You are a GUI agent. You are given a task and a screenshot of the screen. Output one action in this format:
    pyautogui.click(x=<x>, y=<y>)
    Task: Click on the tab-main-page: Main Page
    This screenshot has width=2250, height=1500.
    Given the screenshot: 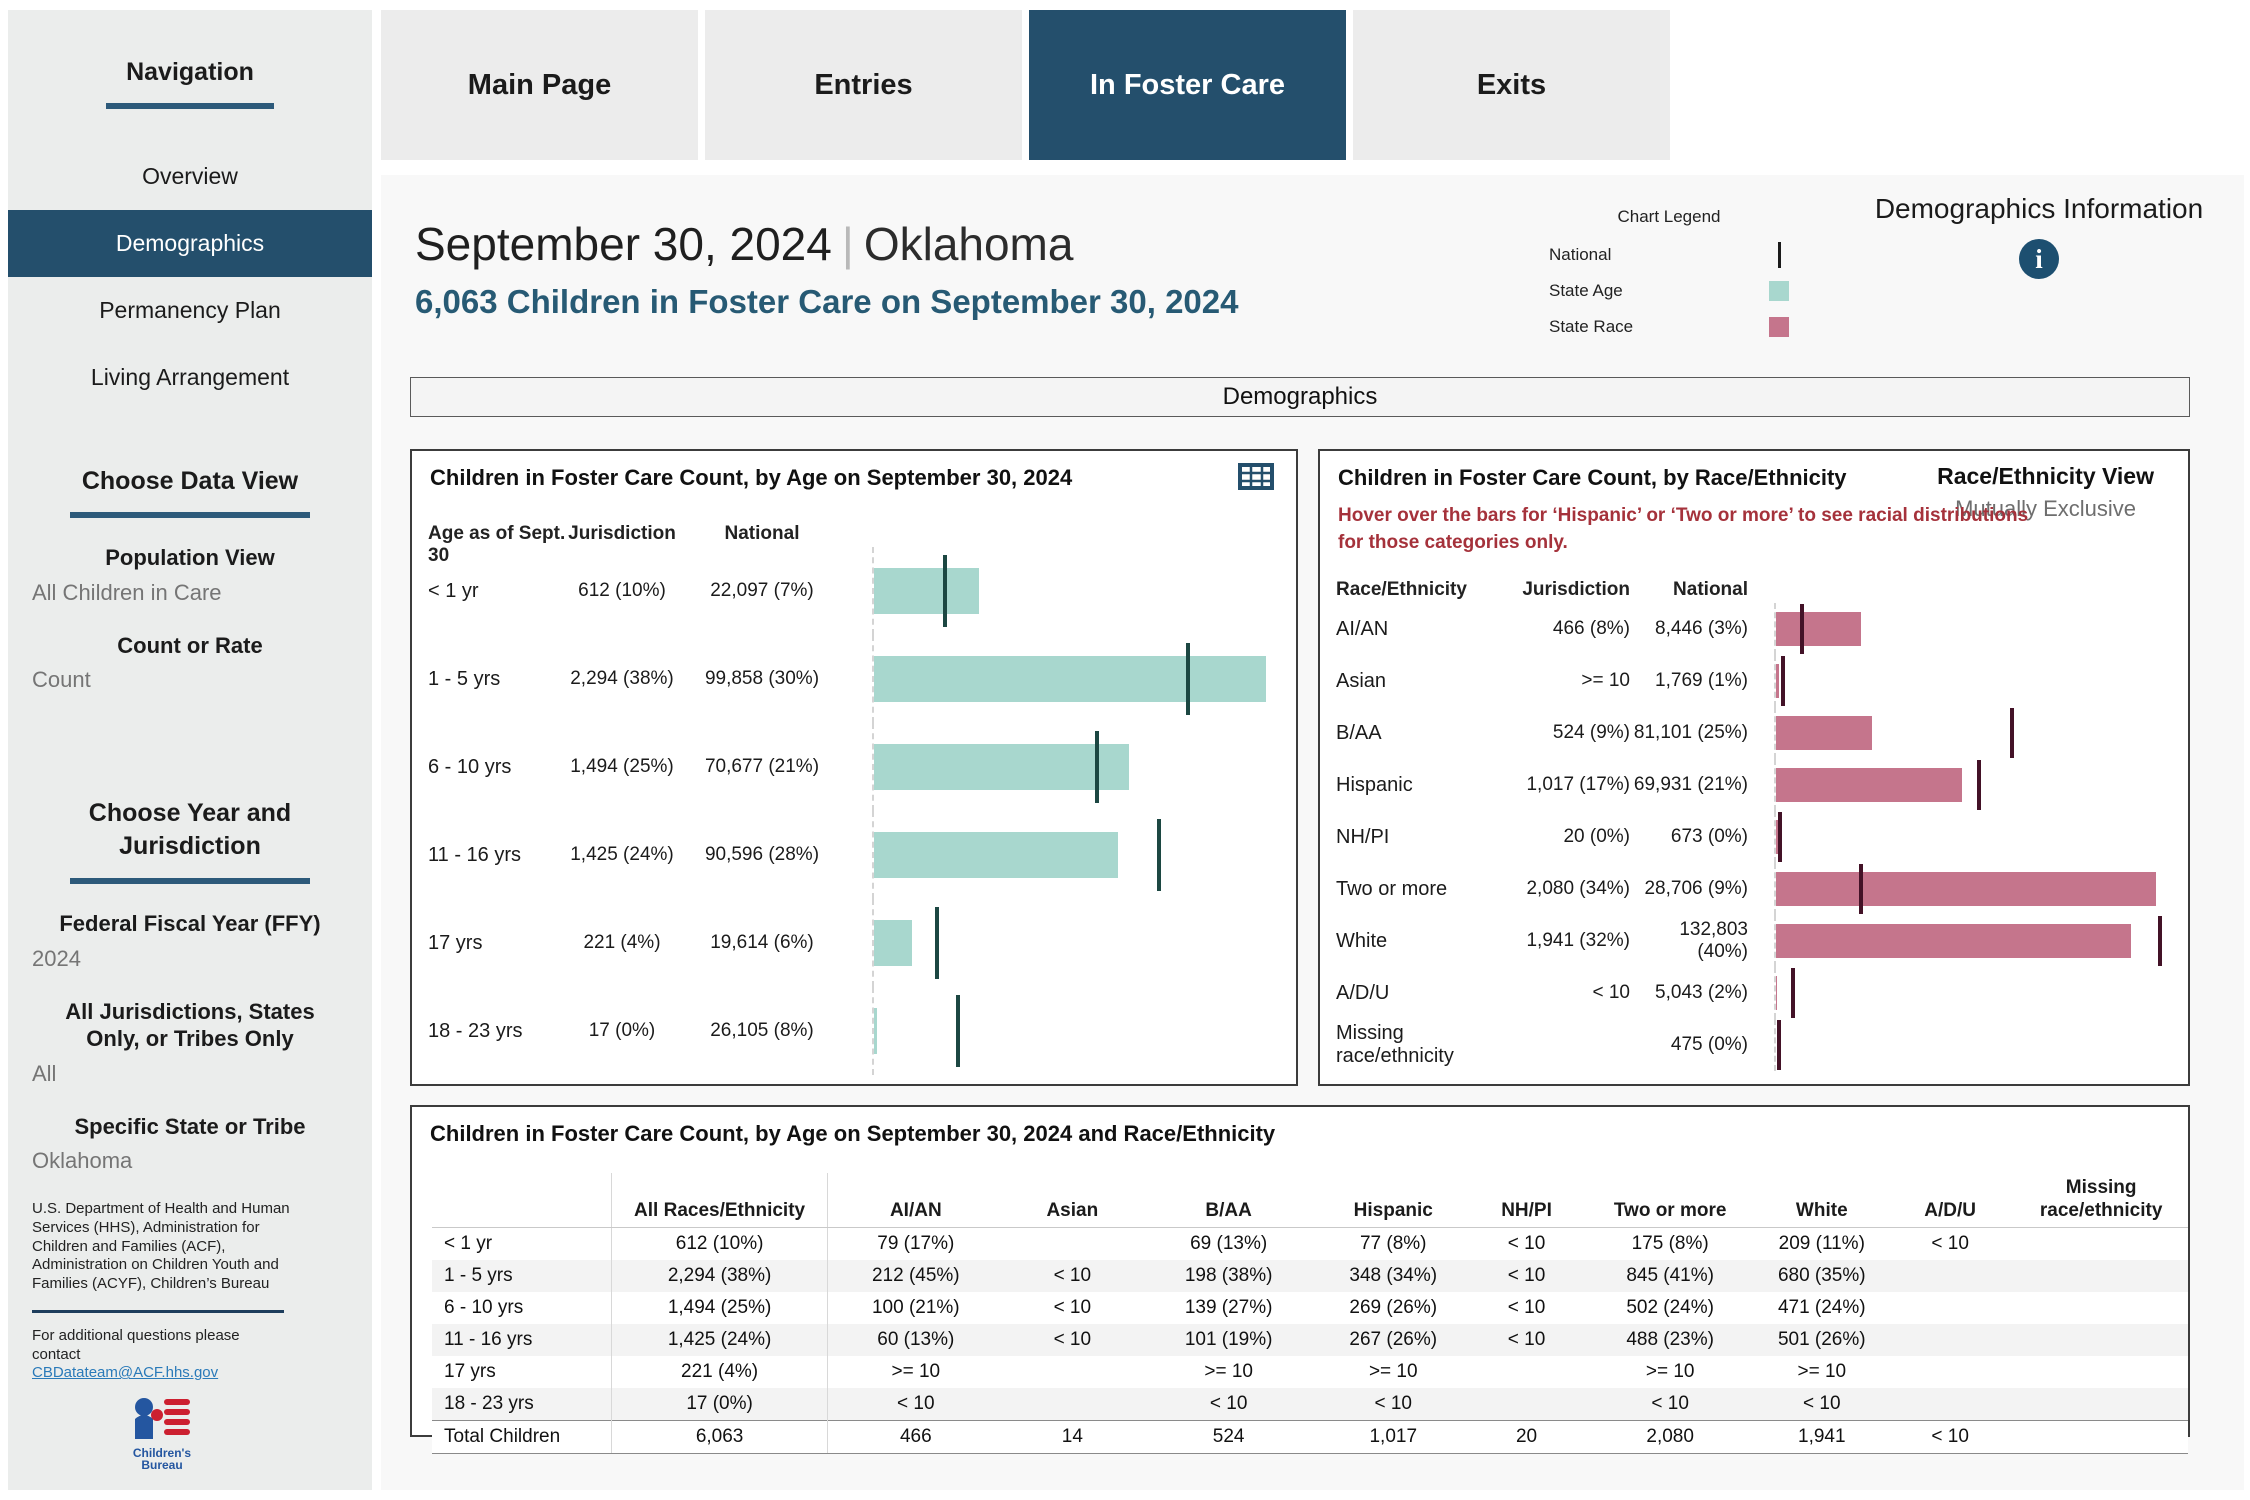 What is the action you would take?
    pyautogui.click(x=539, y=85)
    